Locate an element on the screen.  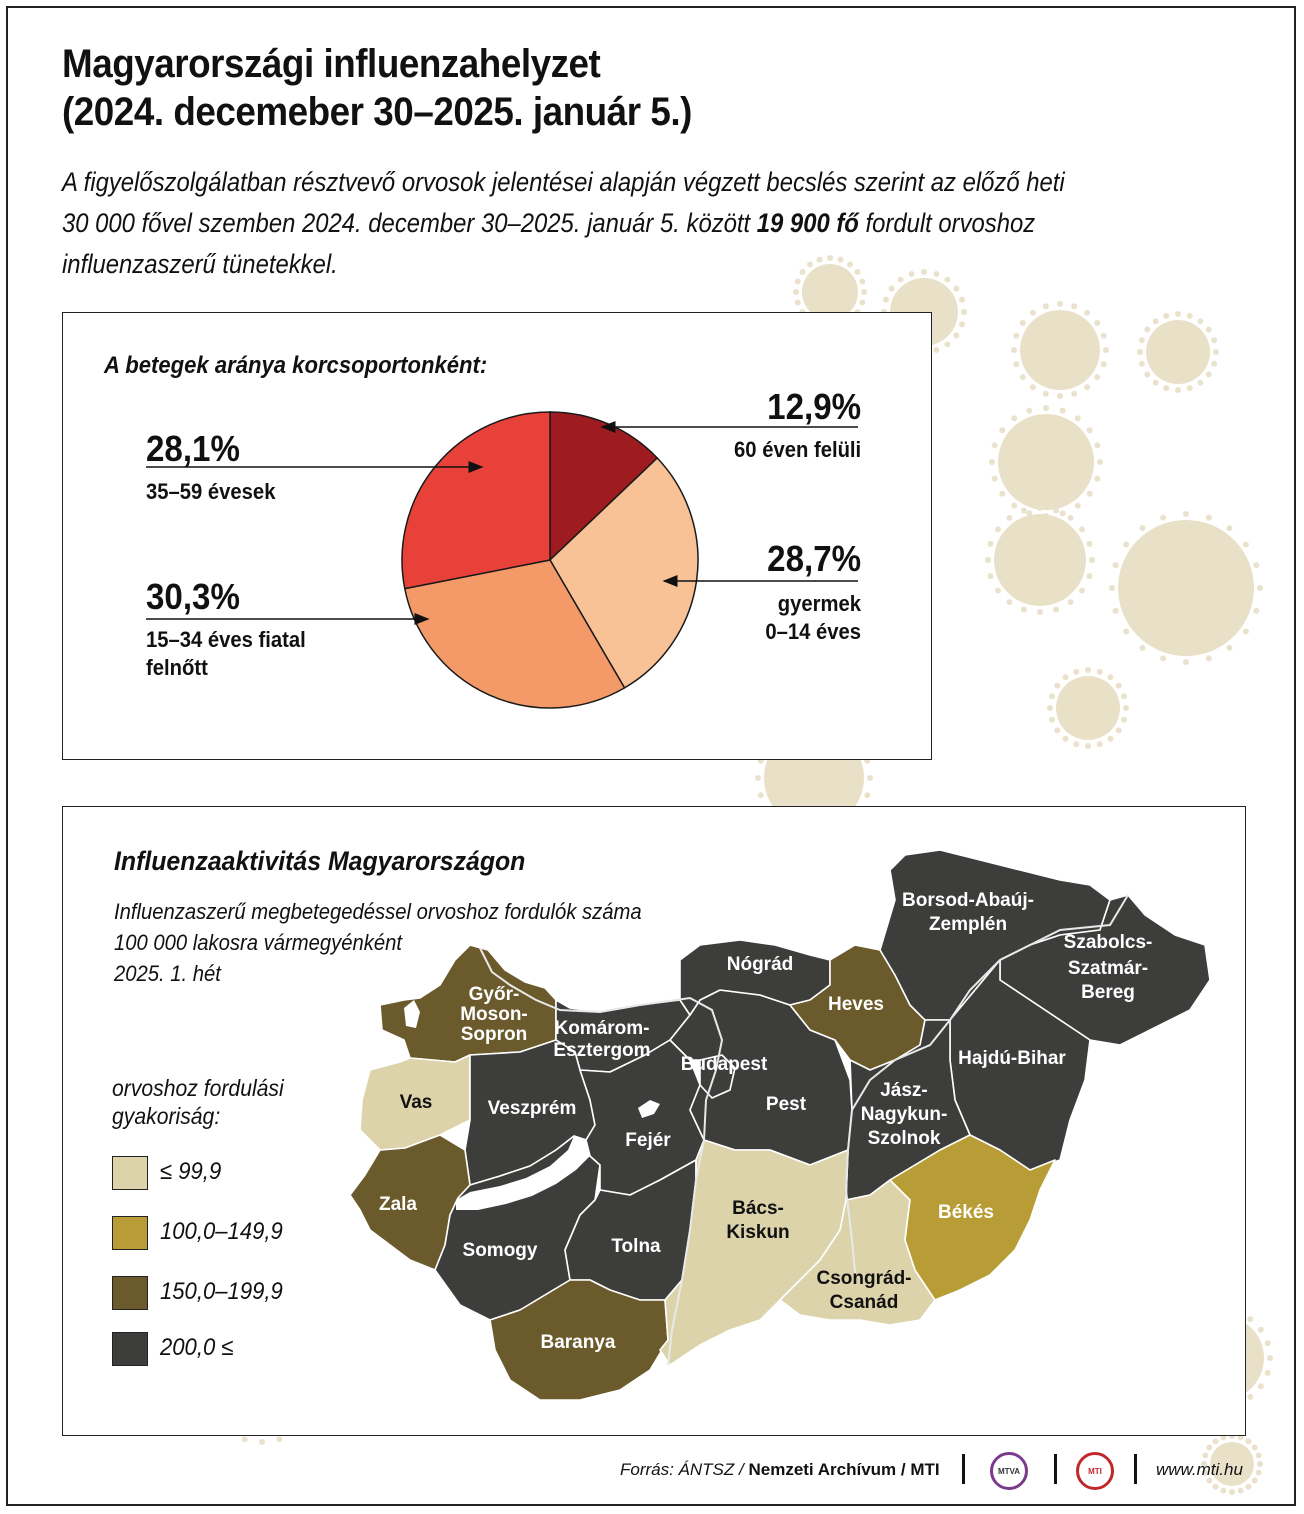
label-baranya: Baranya is located at coordinates (578, 1342).